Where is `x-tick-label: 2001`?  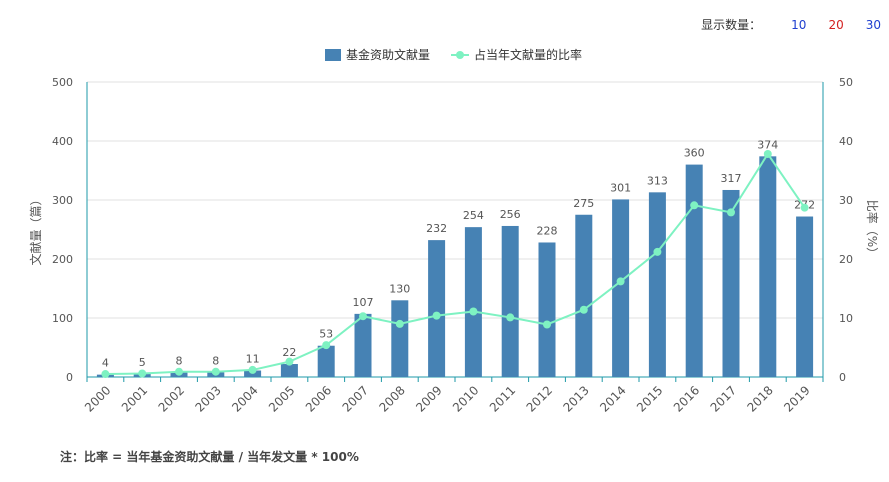 x-tick-label: 2001 is located at coordinates (134, 398).